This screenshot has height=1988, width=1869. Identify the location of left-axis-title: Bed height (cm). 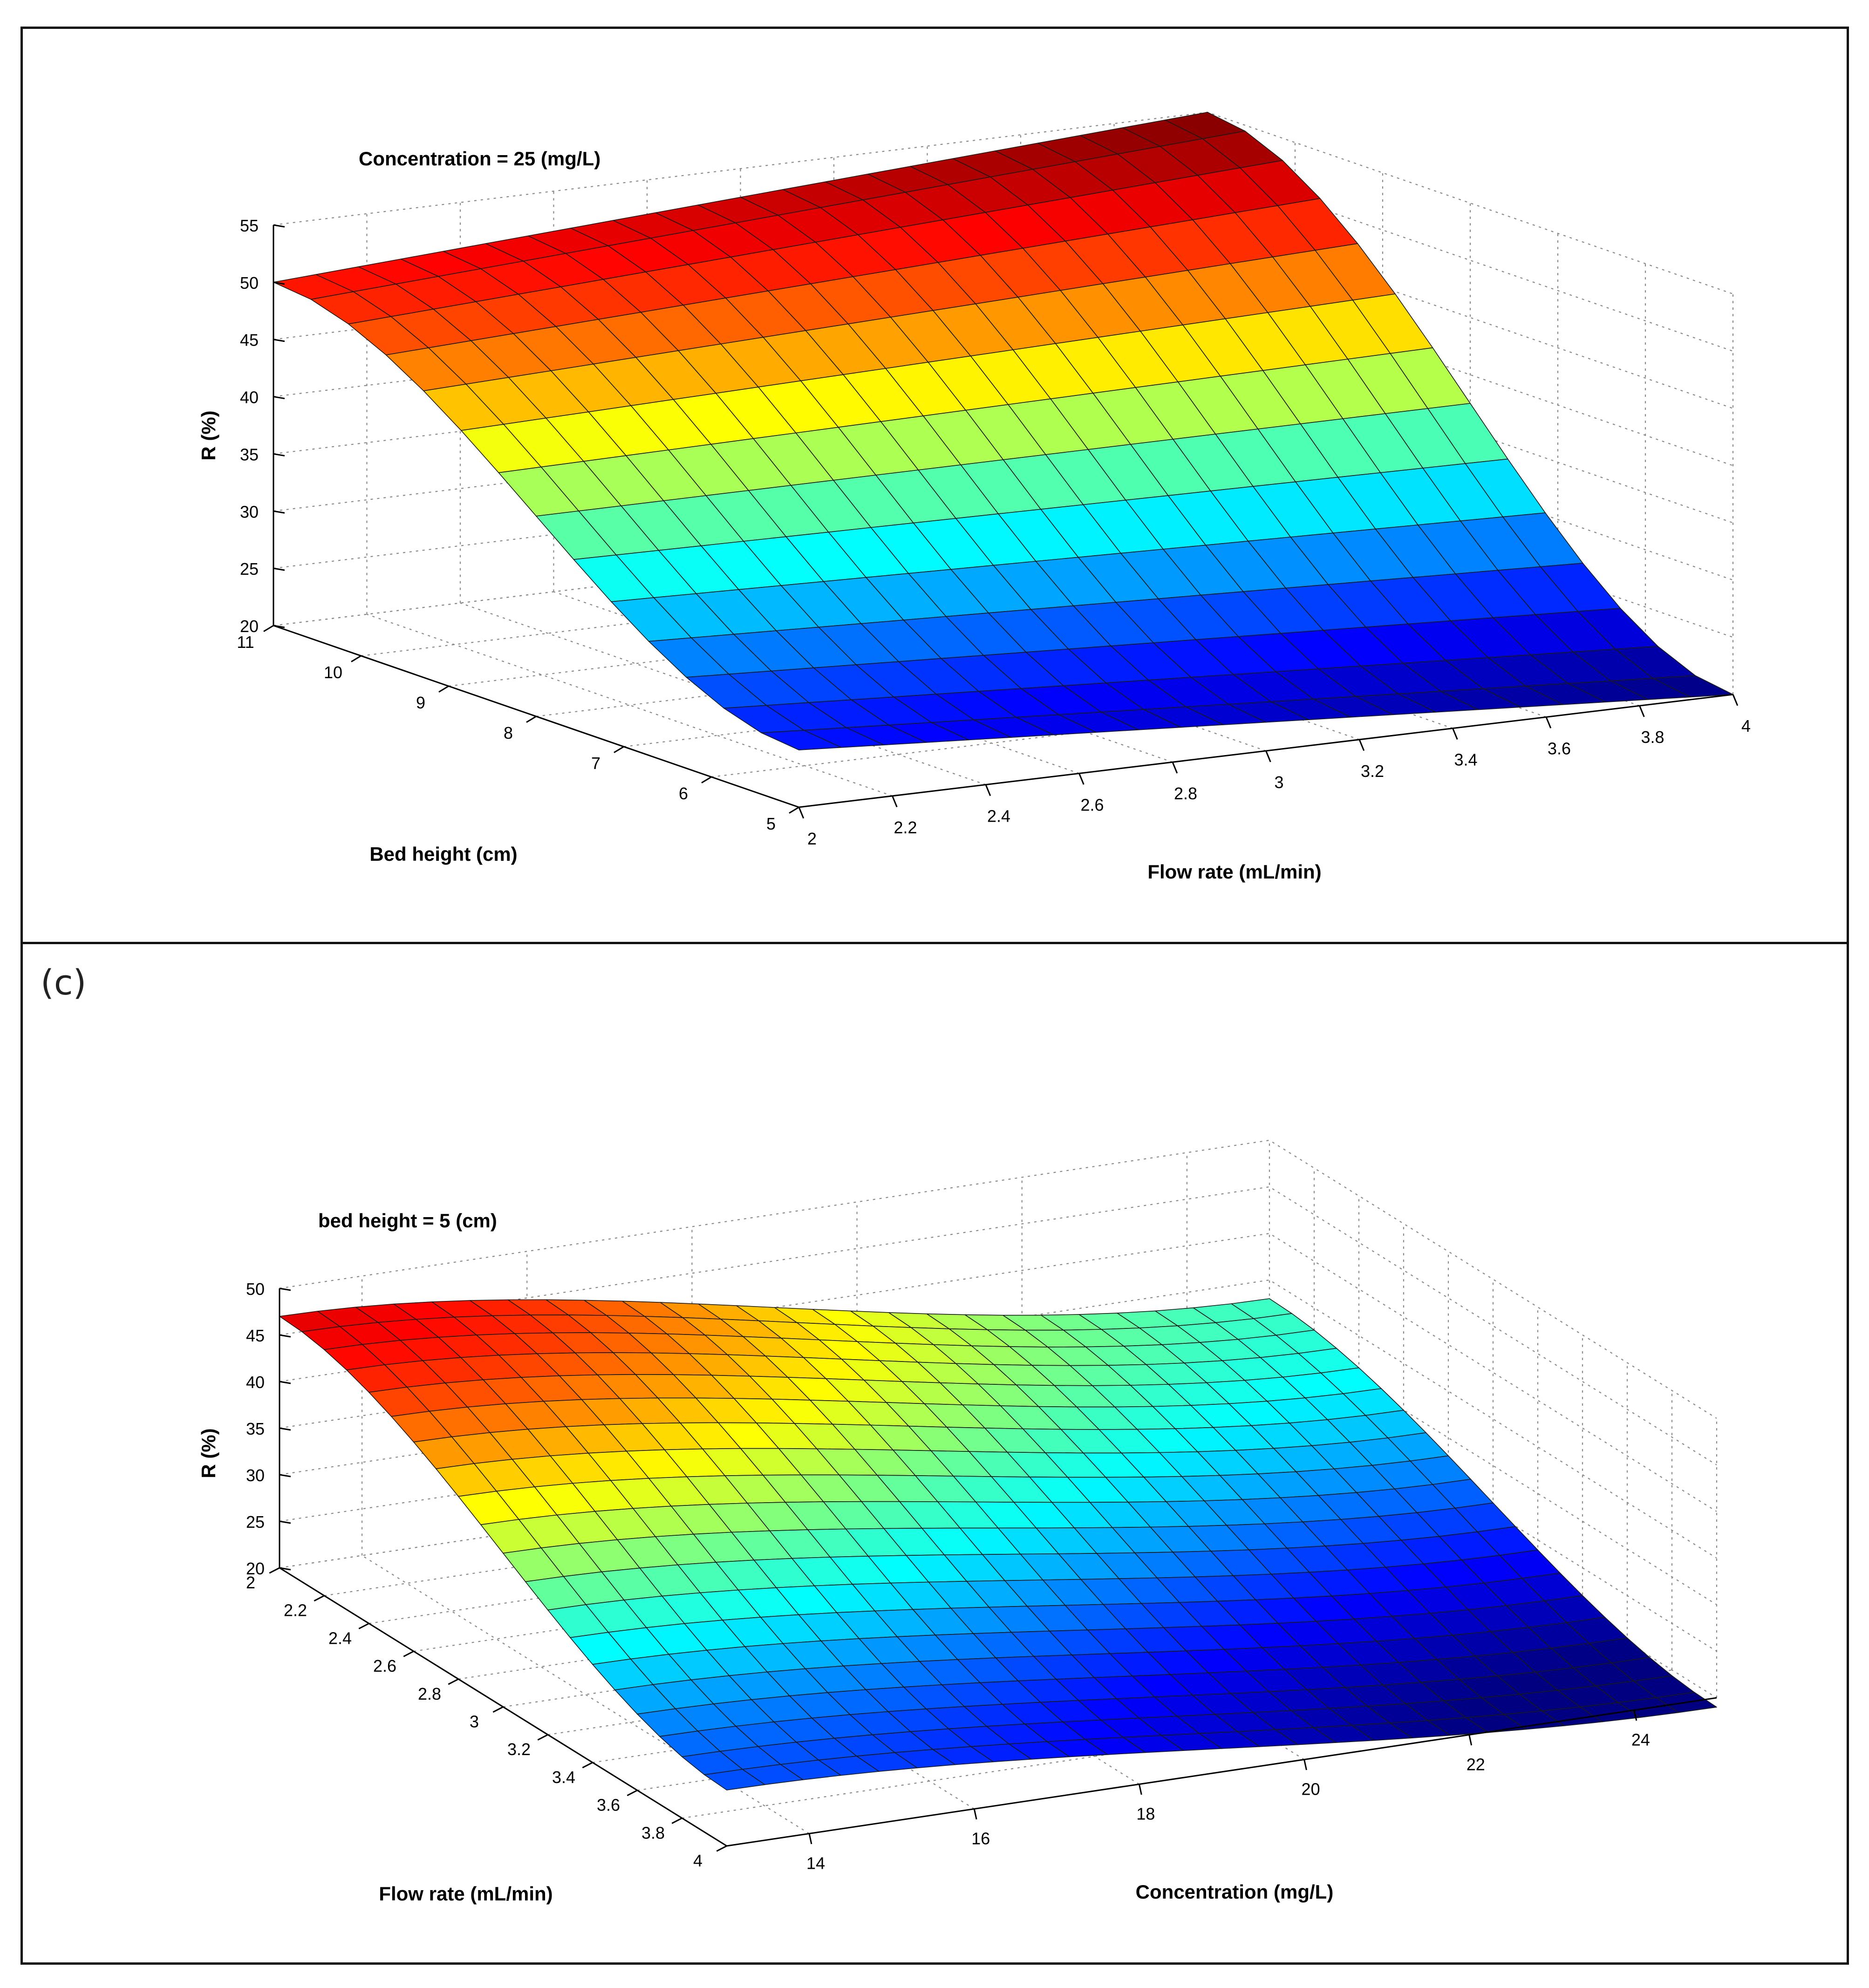
(443, 854).